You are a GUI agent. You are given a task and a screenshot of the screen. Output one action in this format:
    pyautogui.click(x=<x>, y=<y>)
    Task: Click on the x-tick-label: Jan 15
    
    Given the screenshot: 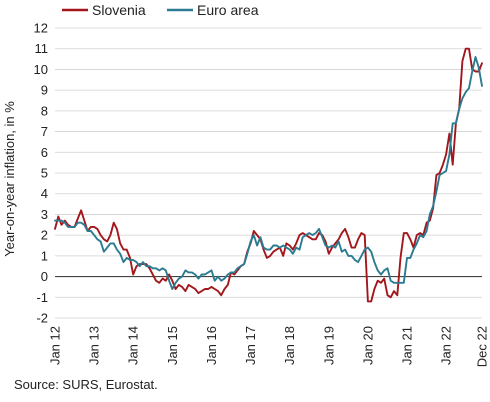 What is the action you would take?
    pyautogui.click(x=172, y=345)
    